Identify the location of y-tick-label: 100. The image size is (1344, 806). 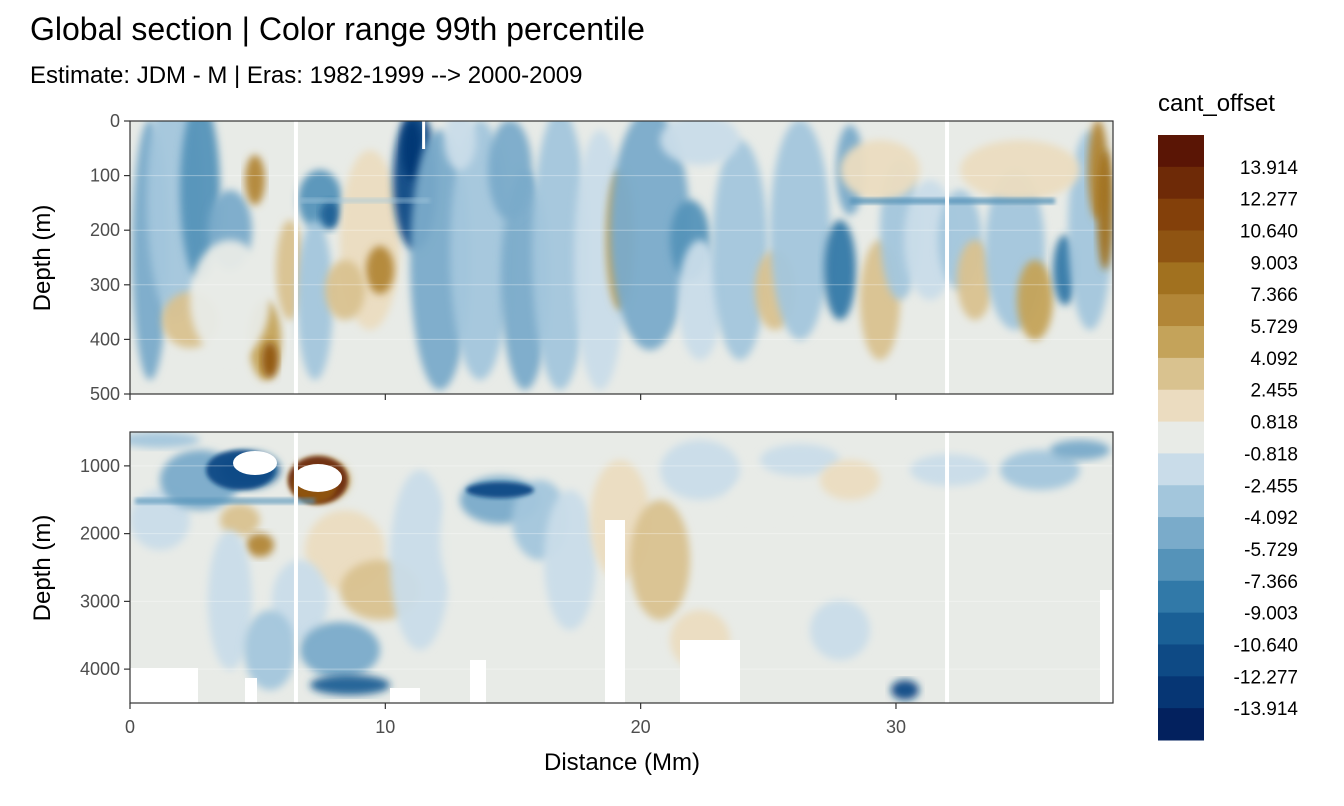
(105, 176).